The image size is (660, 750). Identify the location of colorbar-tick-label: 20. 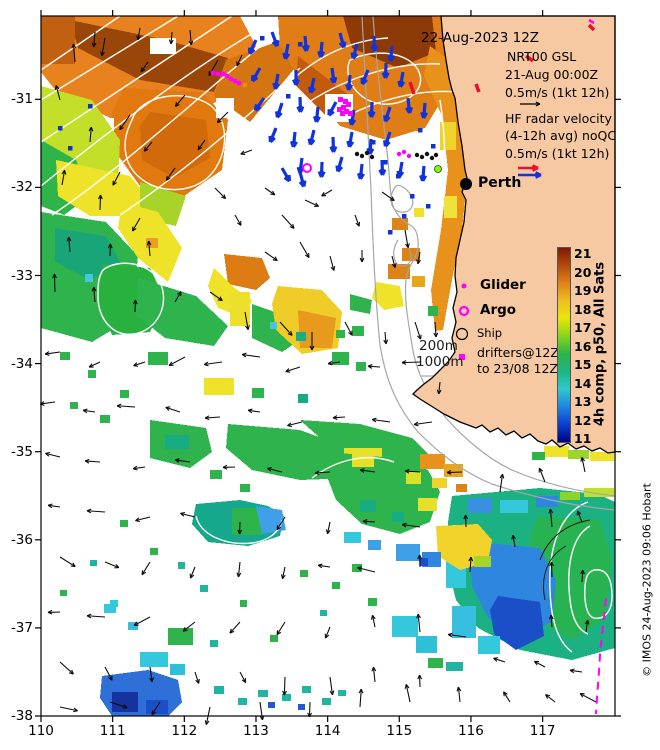
(583, 272).